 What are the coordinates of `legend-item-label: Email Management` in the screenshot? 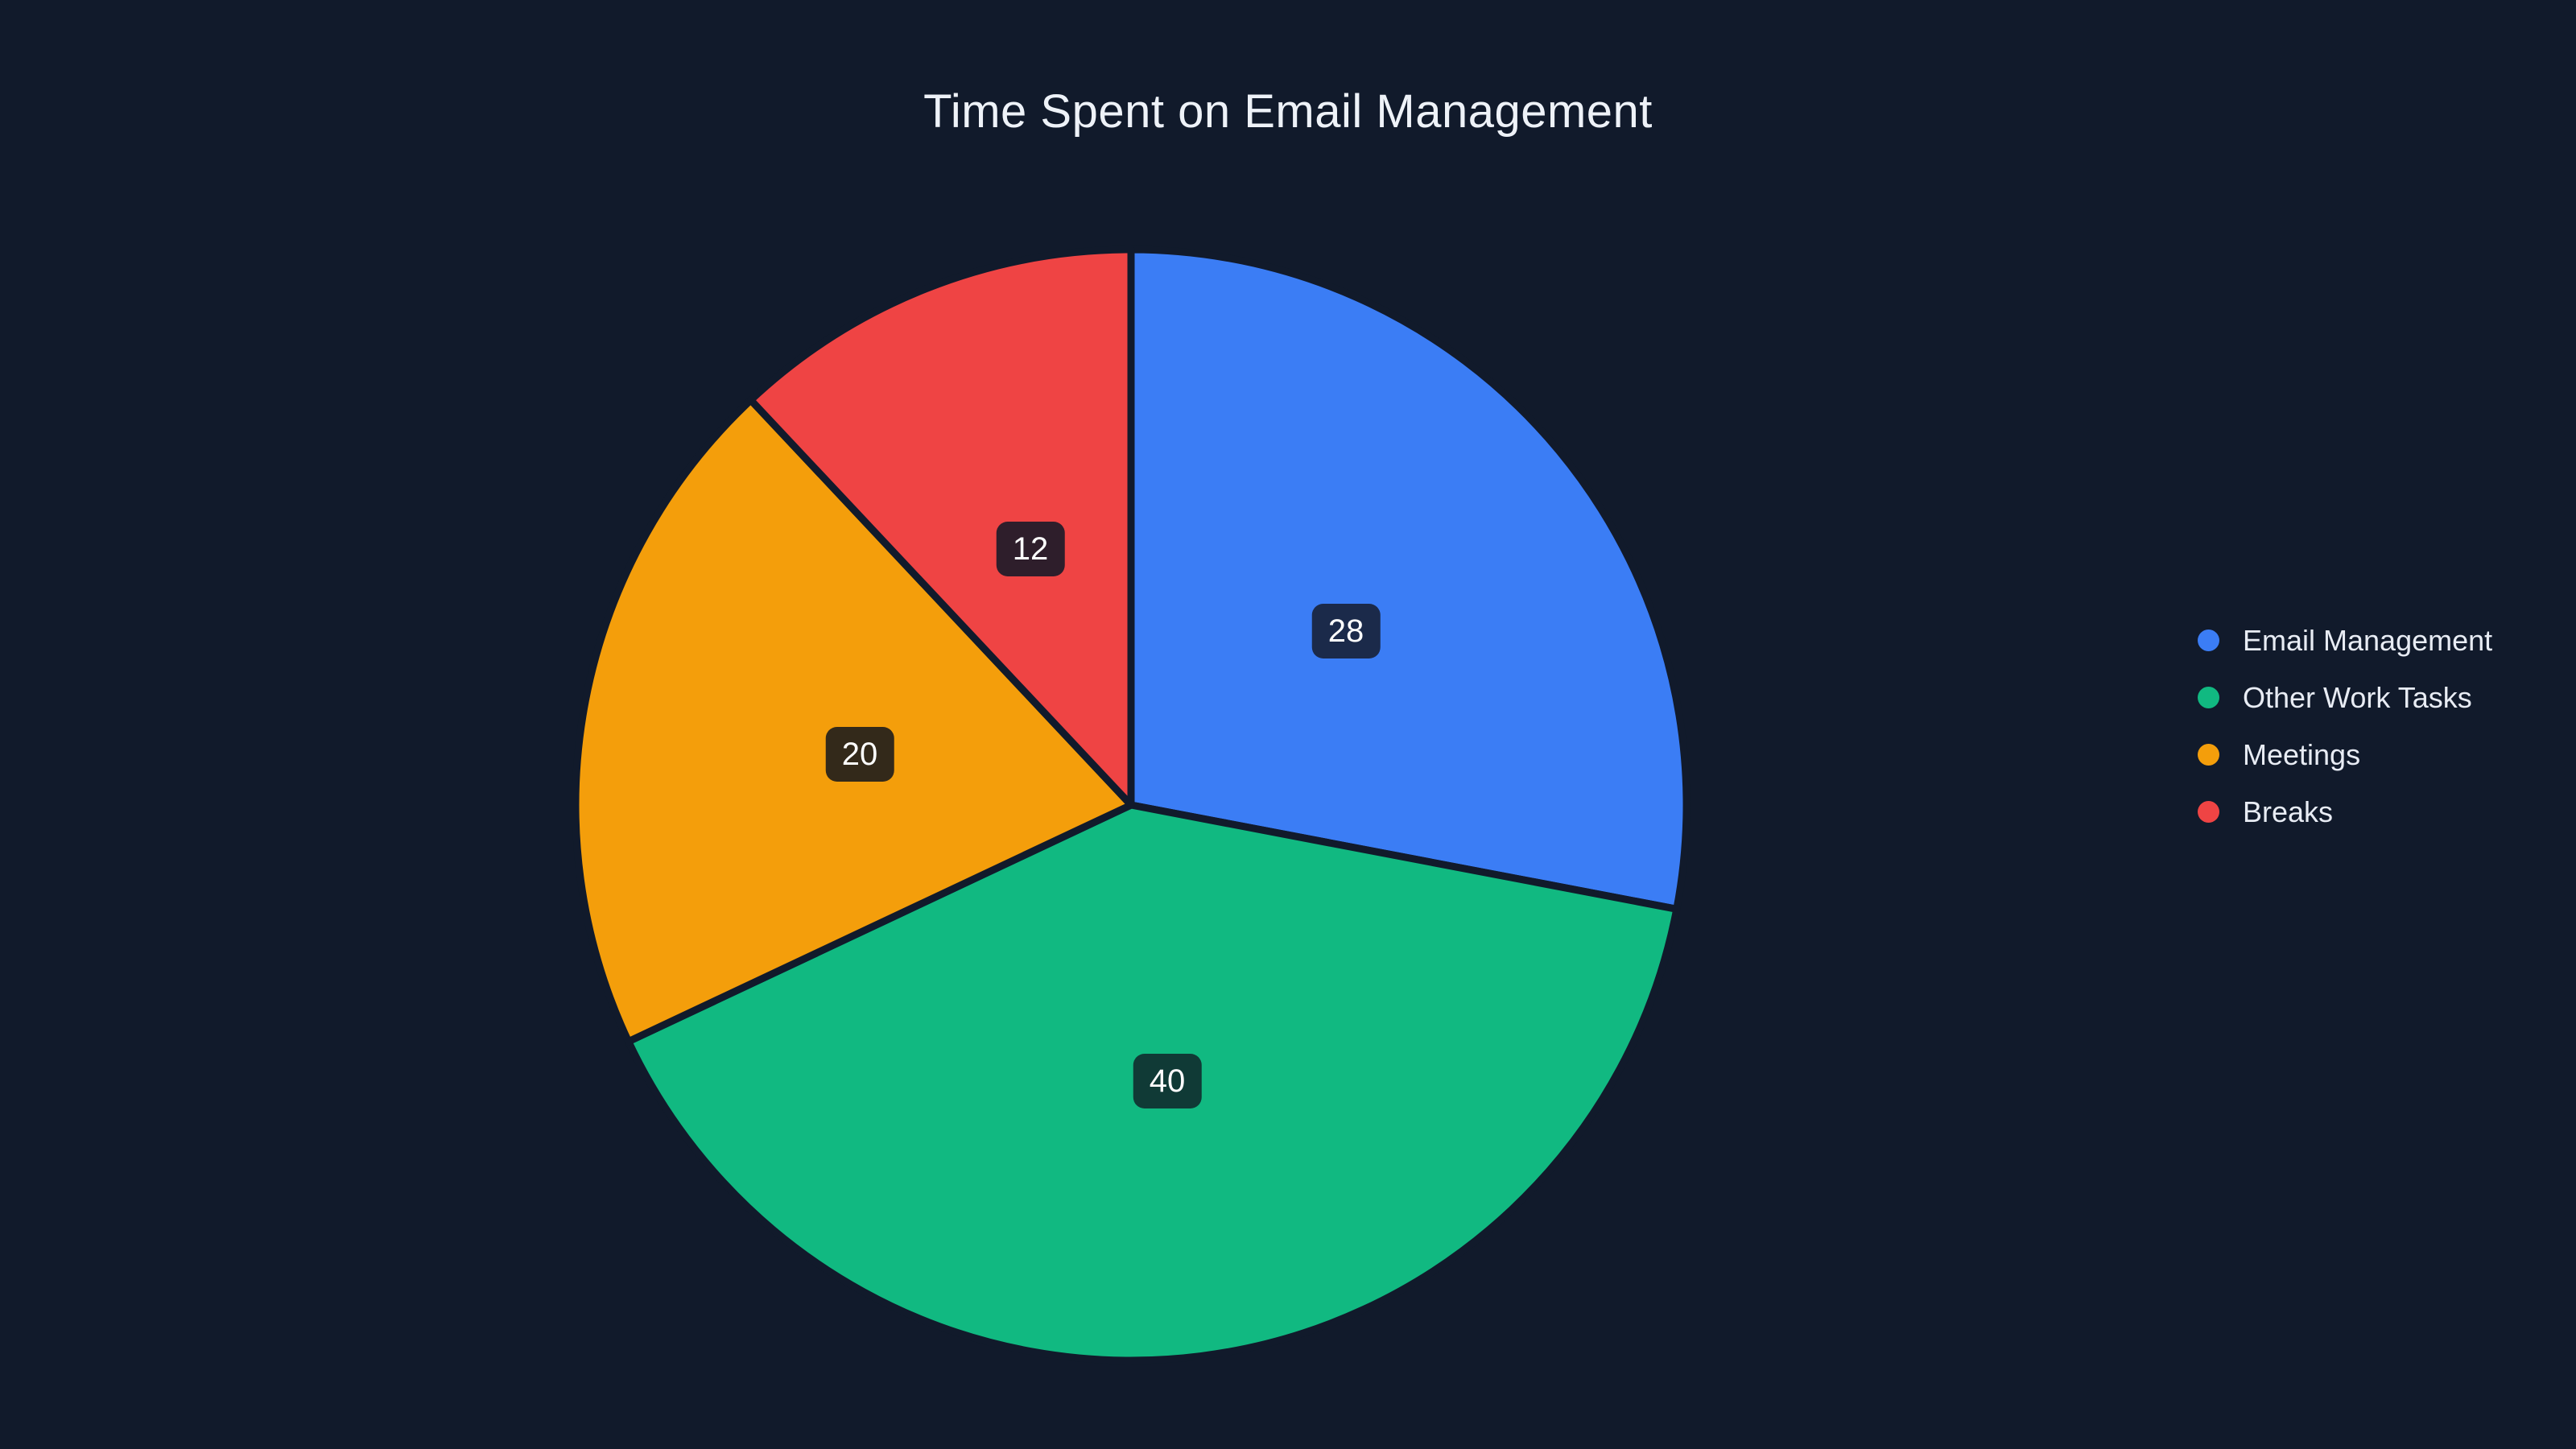 It's located at (2368, 640).